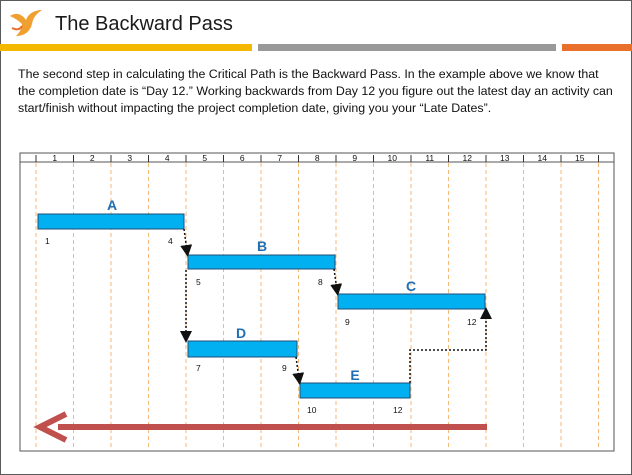 This screenshot has height=475, width=632. Describe the element at coordinates (170, 241) in the screenshot. I see `task-a-end: 4` at that location.